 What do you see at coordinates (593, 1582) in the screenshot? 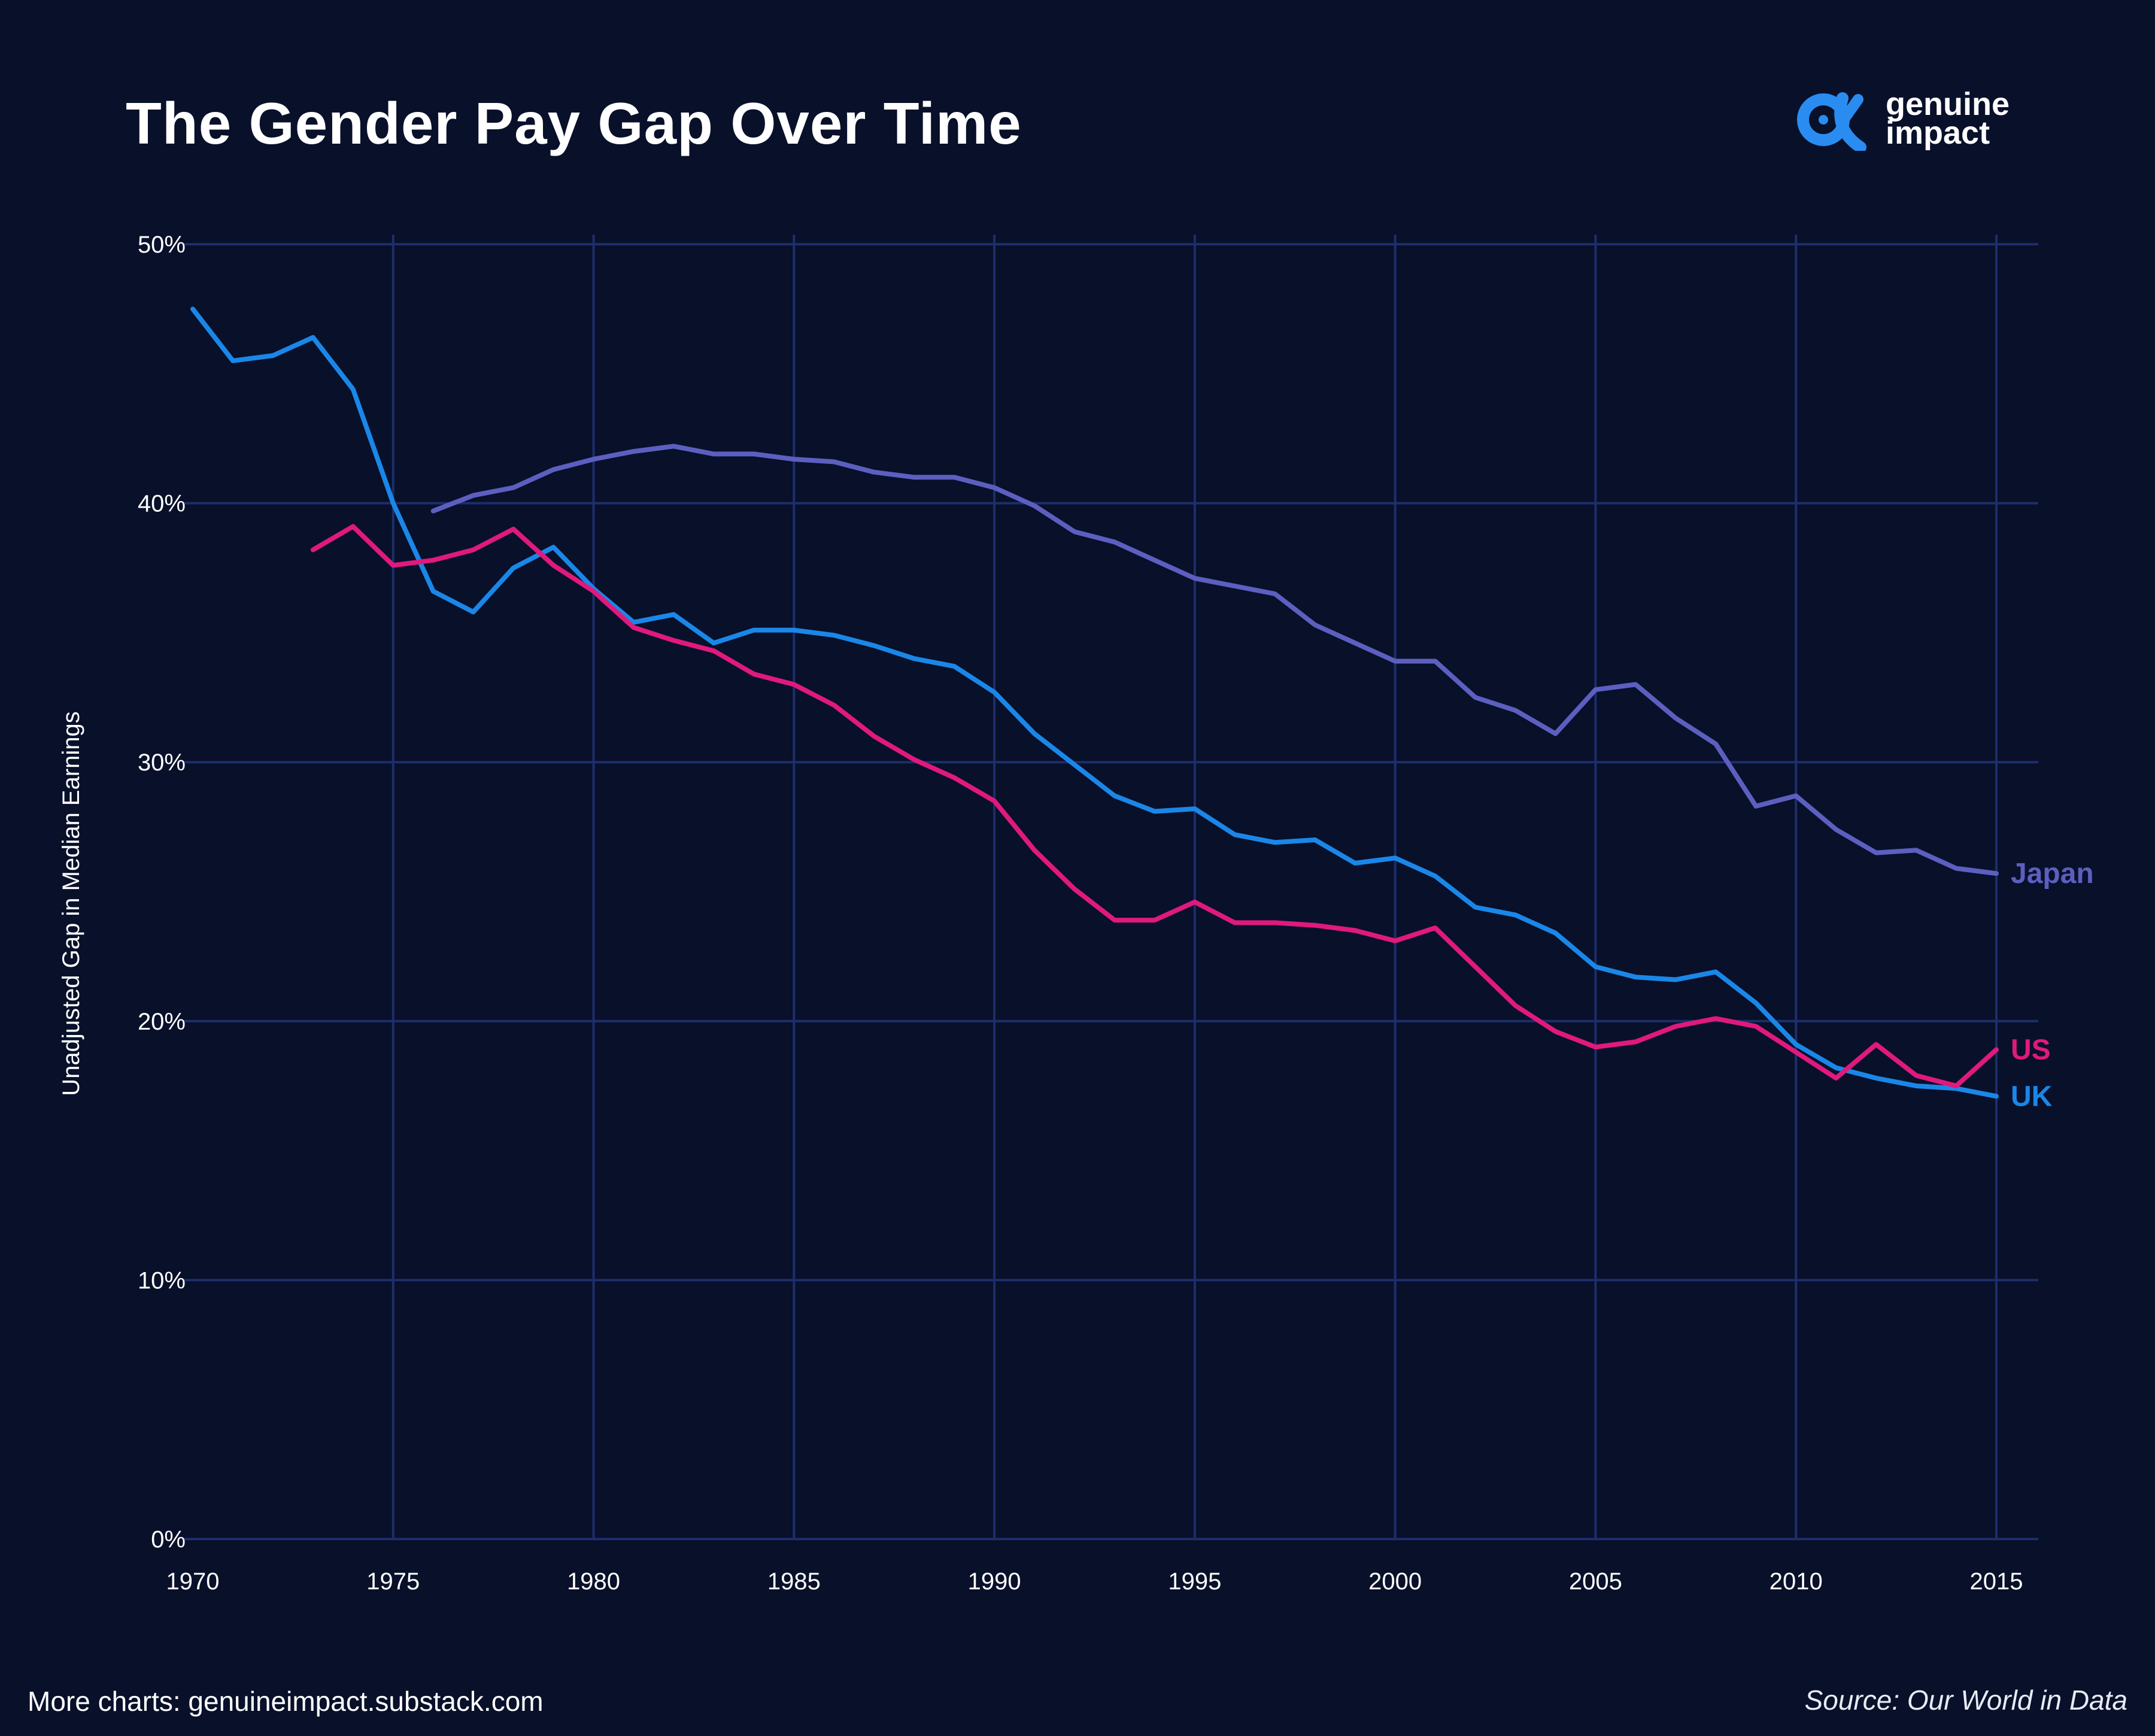
I see `x-tick-label: 1980` at bounding box center [593, 1582].